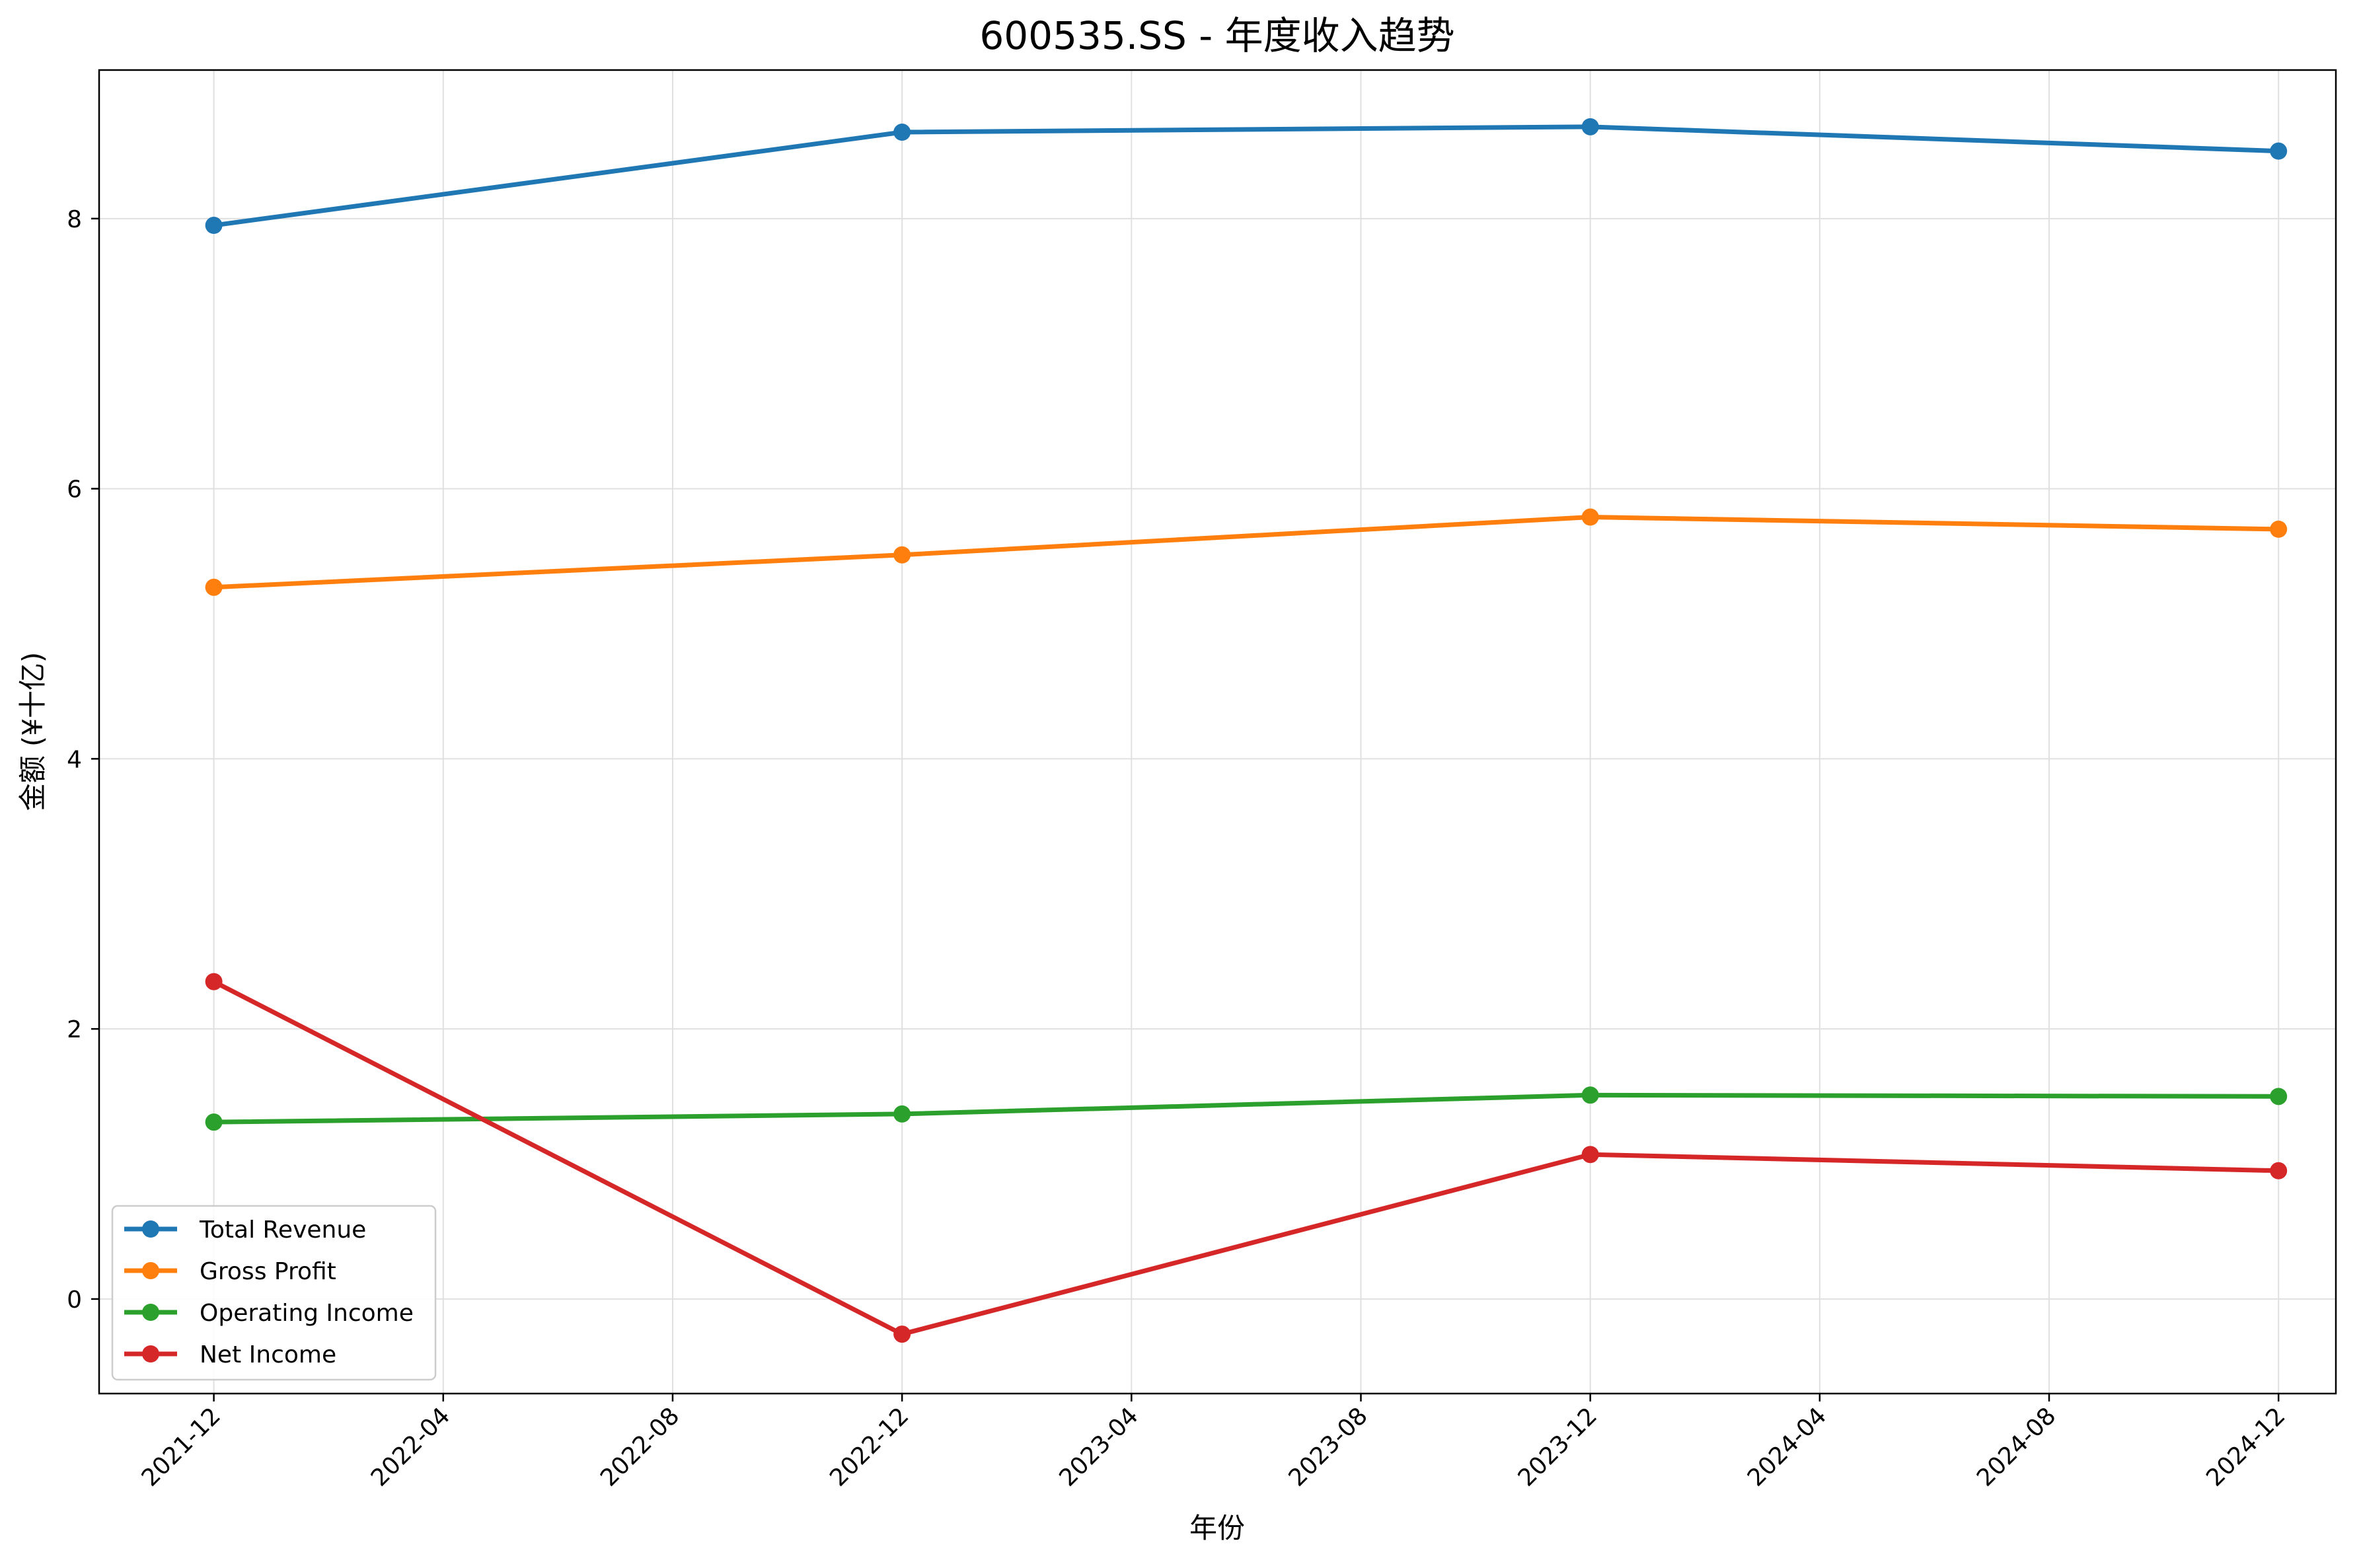  I want to click on net-income-legend-label: Net Income, so click(268, 1354).